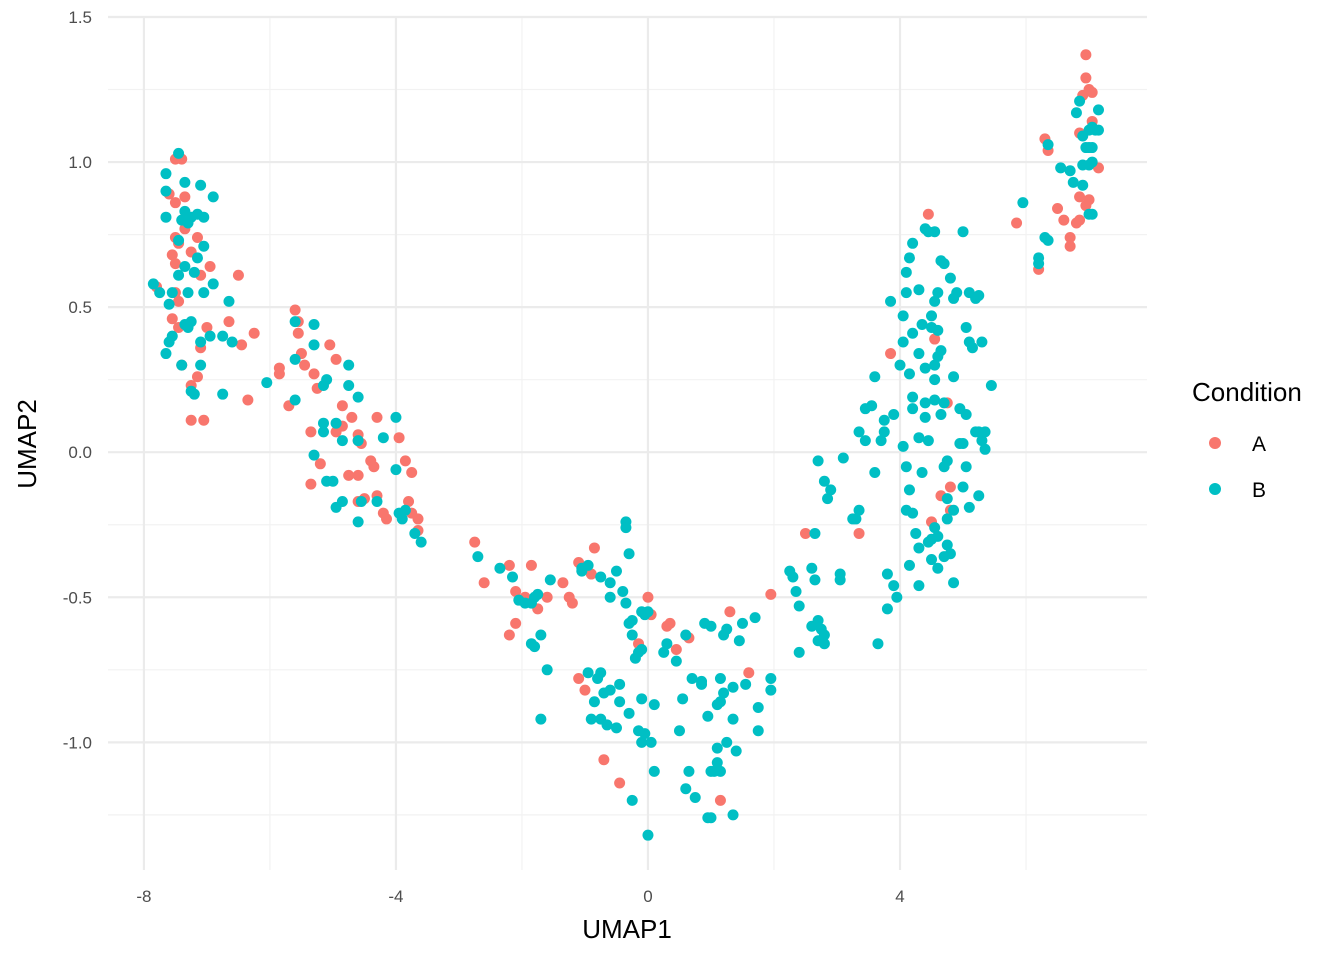 This screenshot has width=1344, height=960. Describe the element at coordinates (80, 307) in the screenshot. I see `y-tick-label: 0.5` at that location.